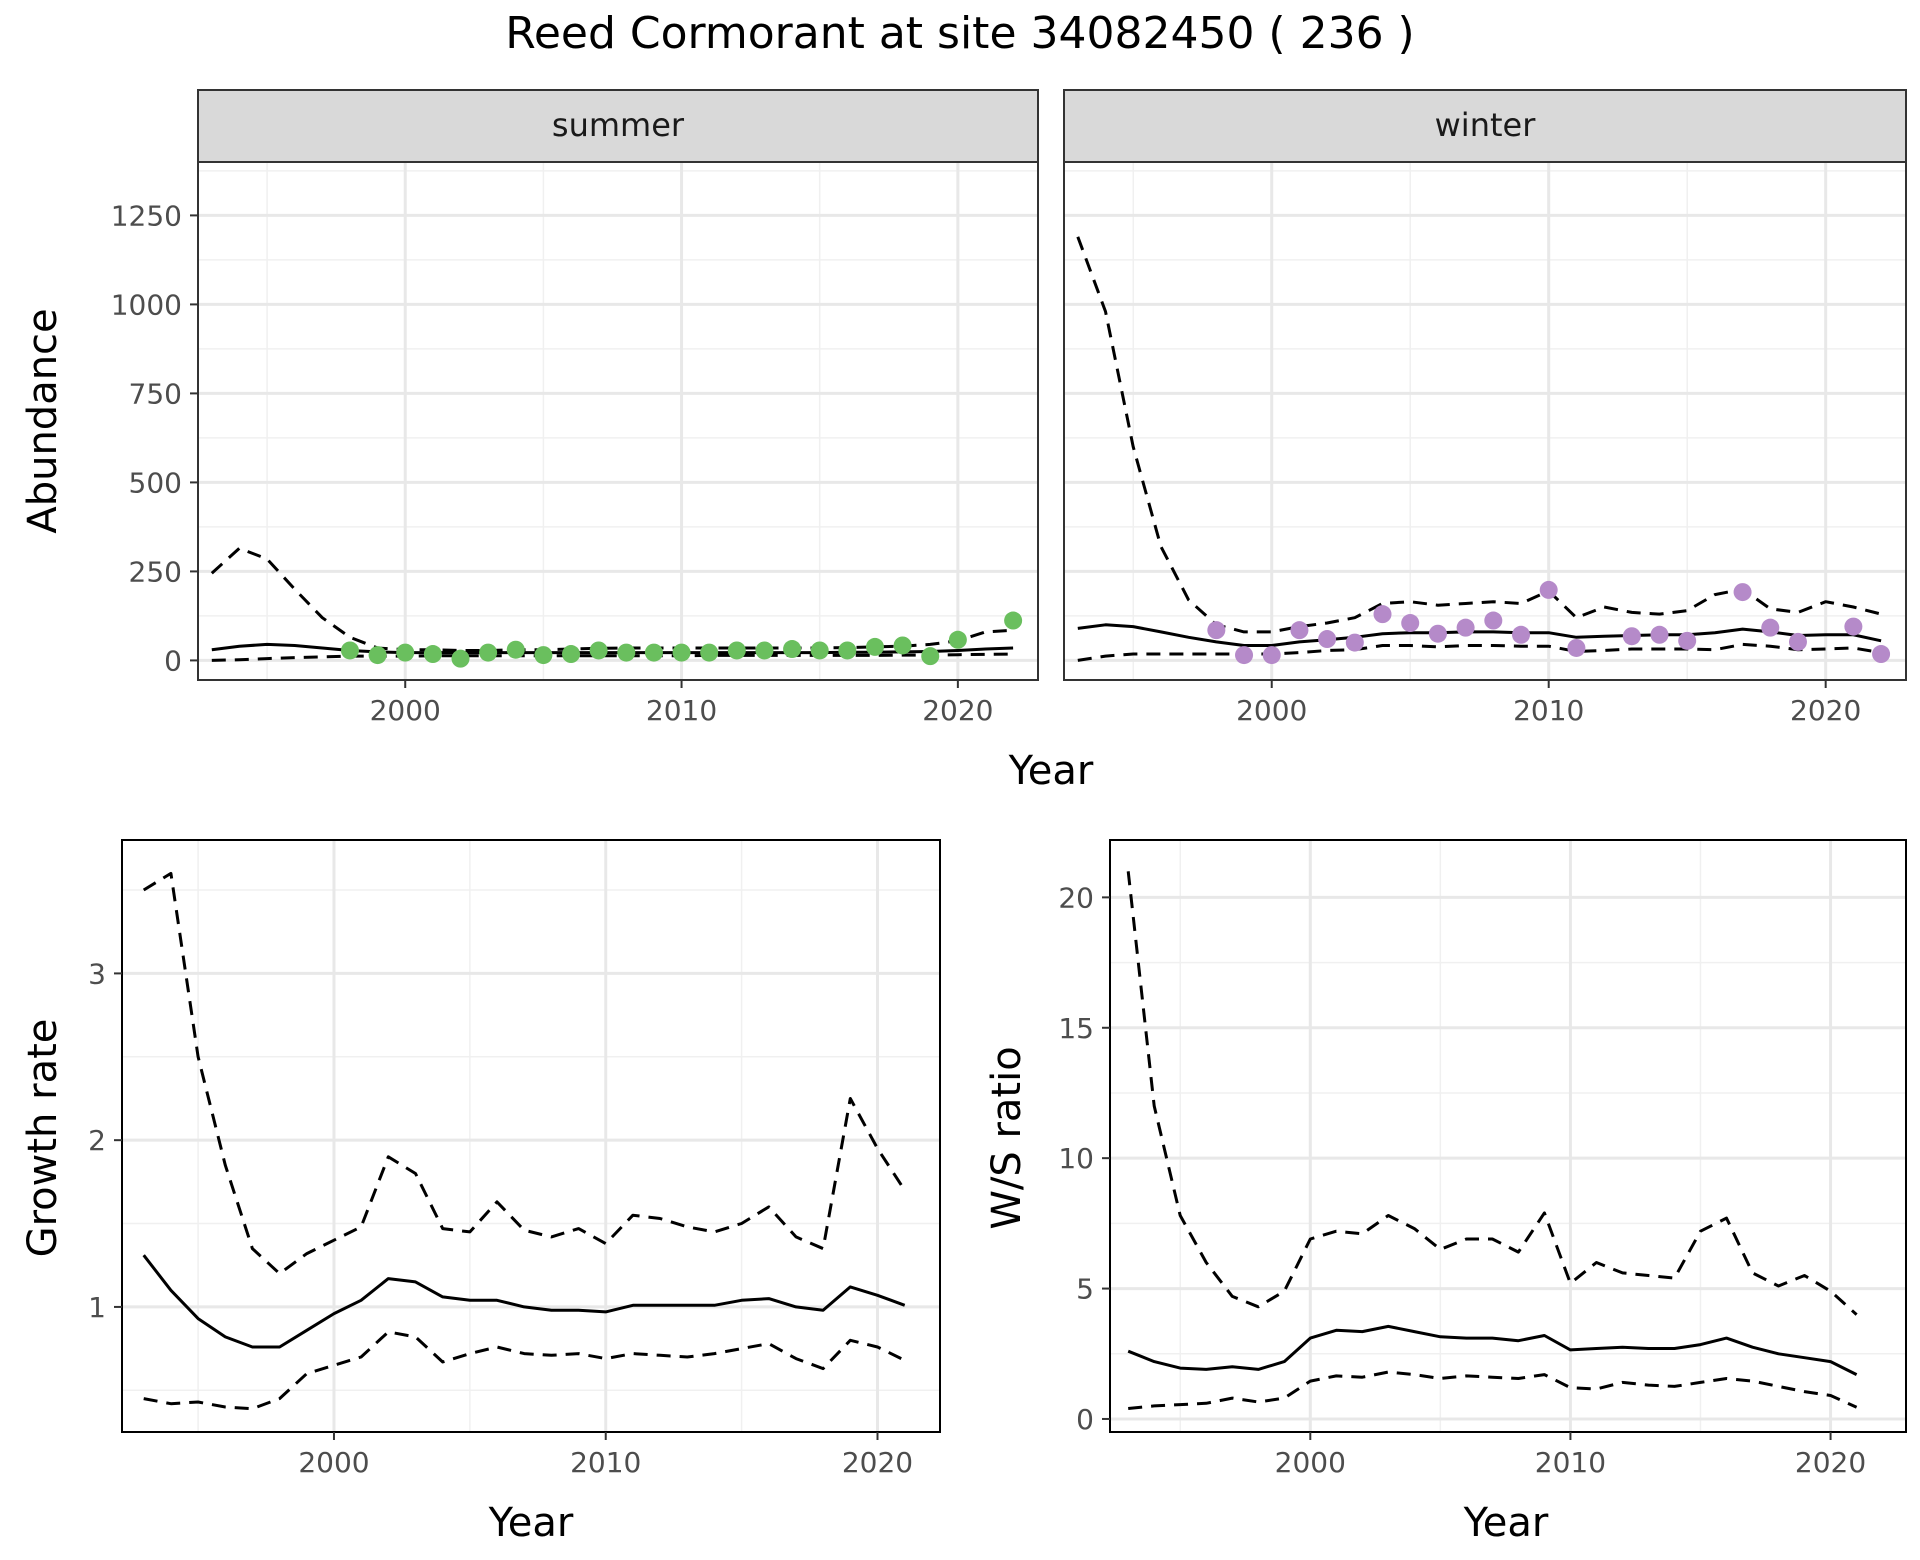 The width and height of the screenshot is (1920, 1560). I want to click on y-tick-label: 10, so click(1076, 1158).